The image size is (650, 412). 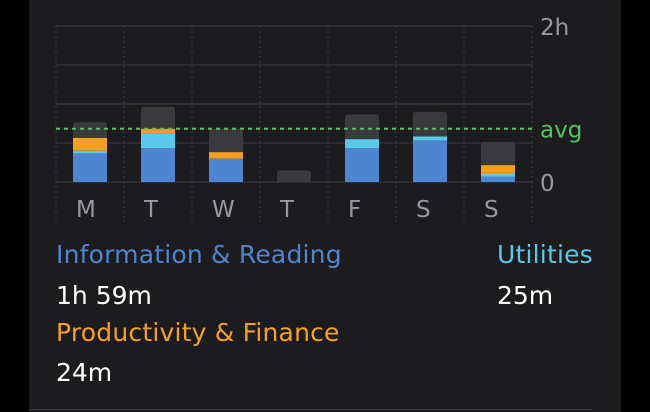 What do you see at coordinates (199, 254) in the screenshot?
I see `legend-name-info-reading: Information & Reading` at bounding box center [199, 254].